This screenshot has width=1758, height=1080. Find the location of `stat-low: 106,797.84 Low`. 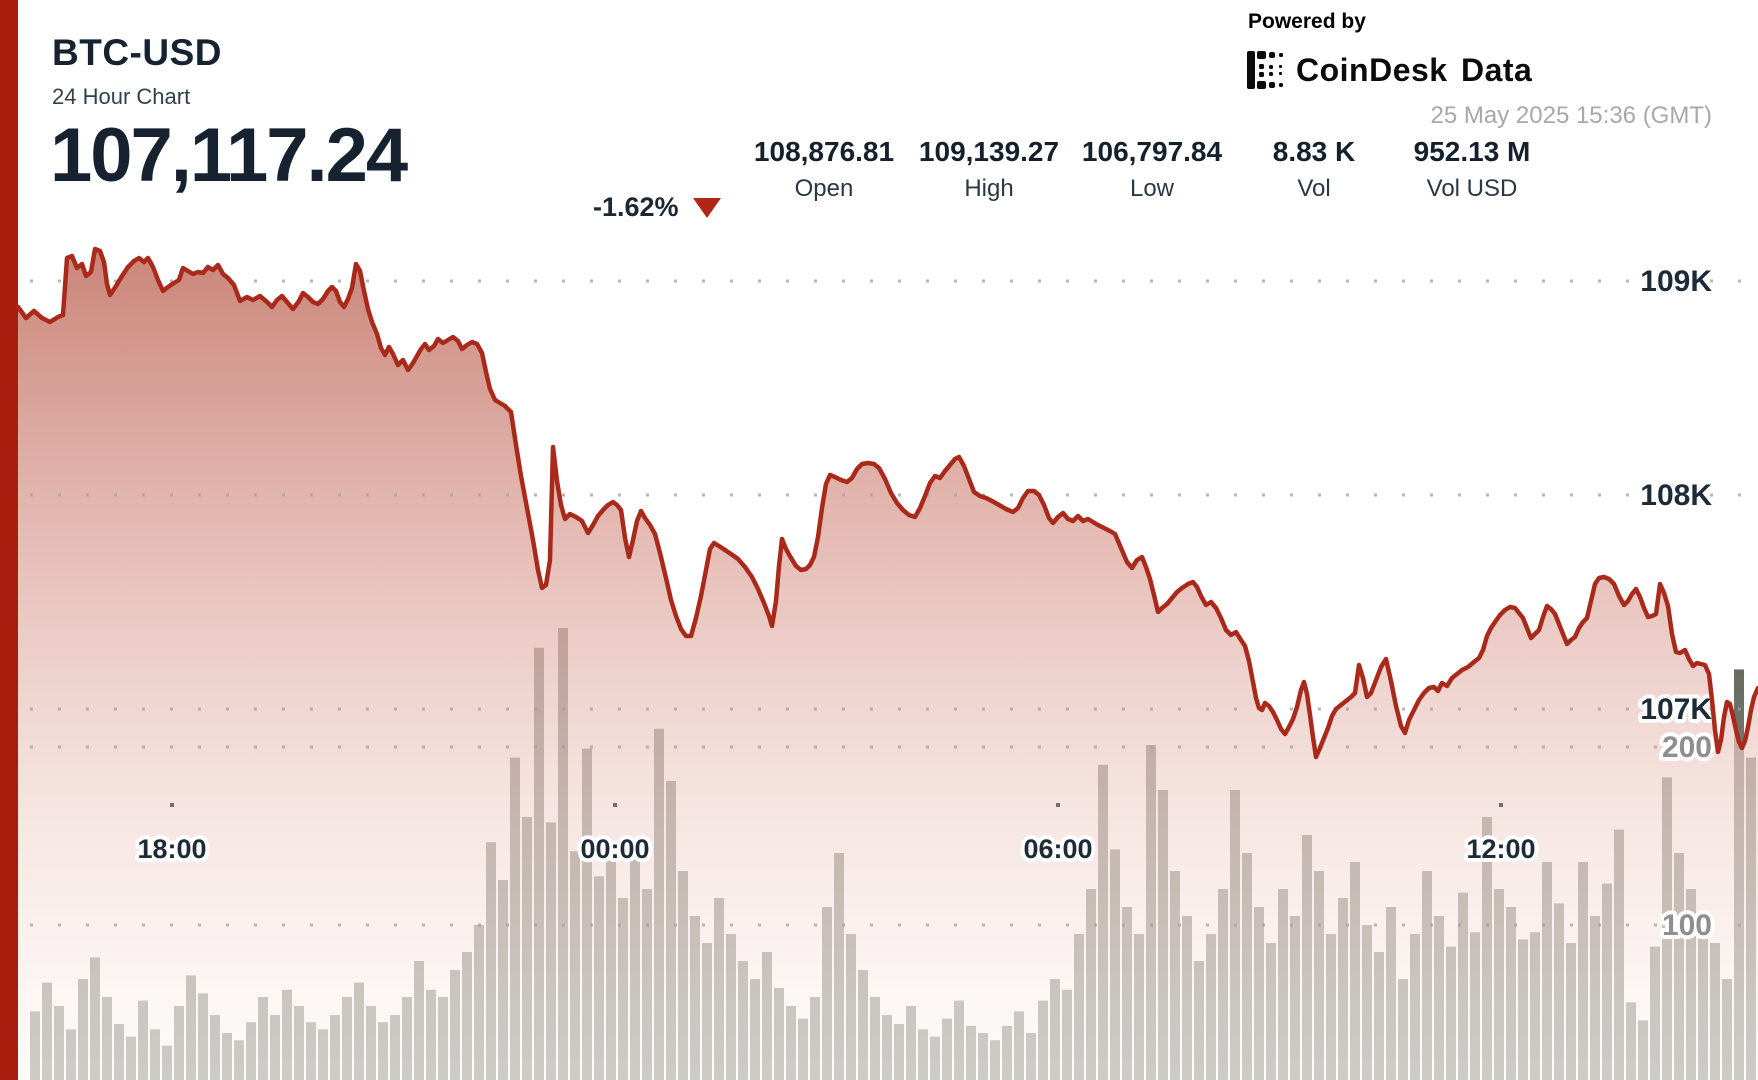

stat-low: 106,797.84 Low is located at coordinates (1152, 169).